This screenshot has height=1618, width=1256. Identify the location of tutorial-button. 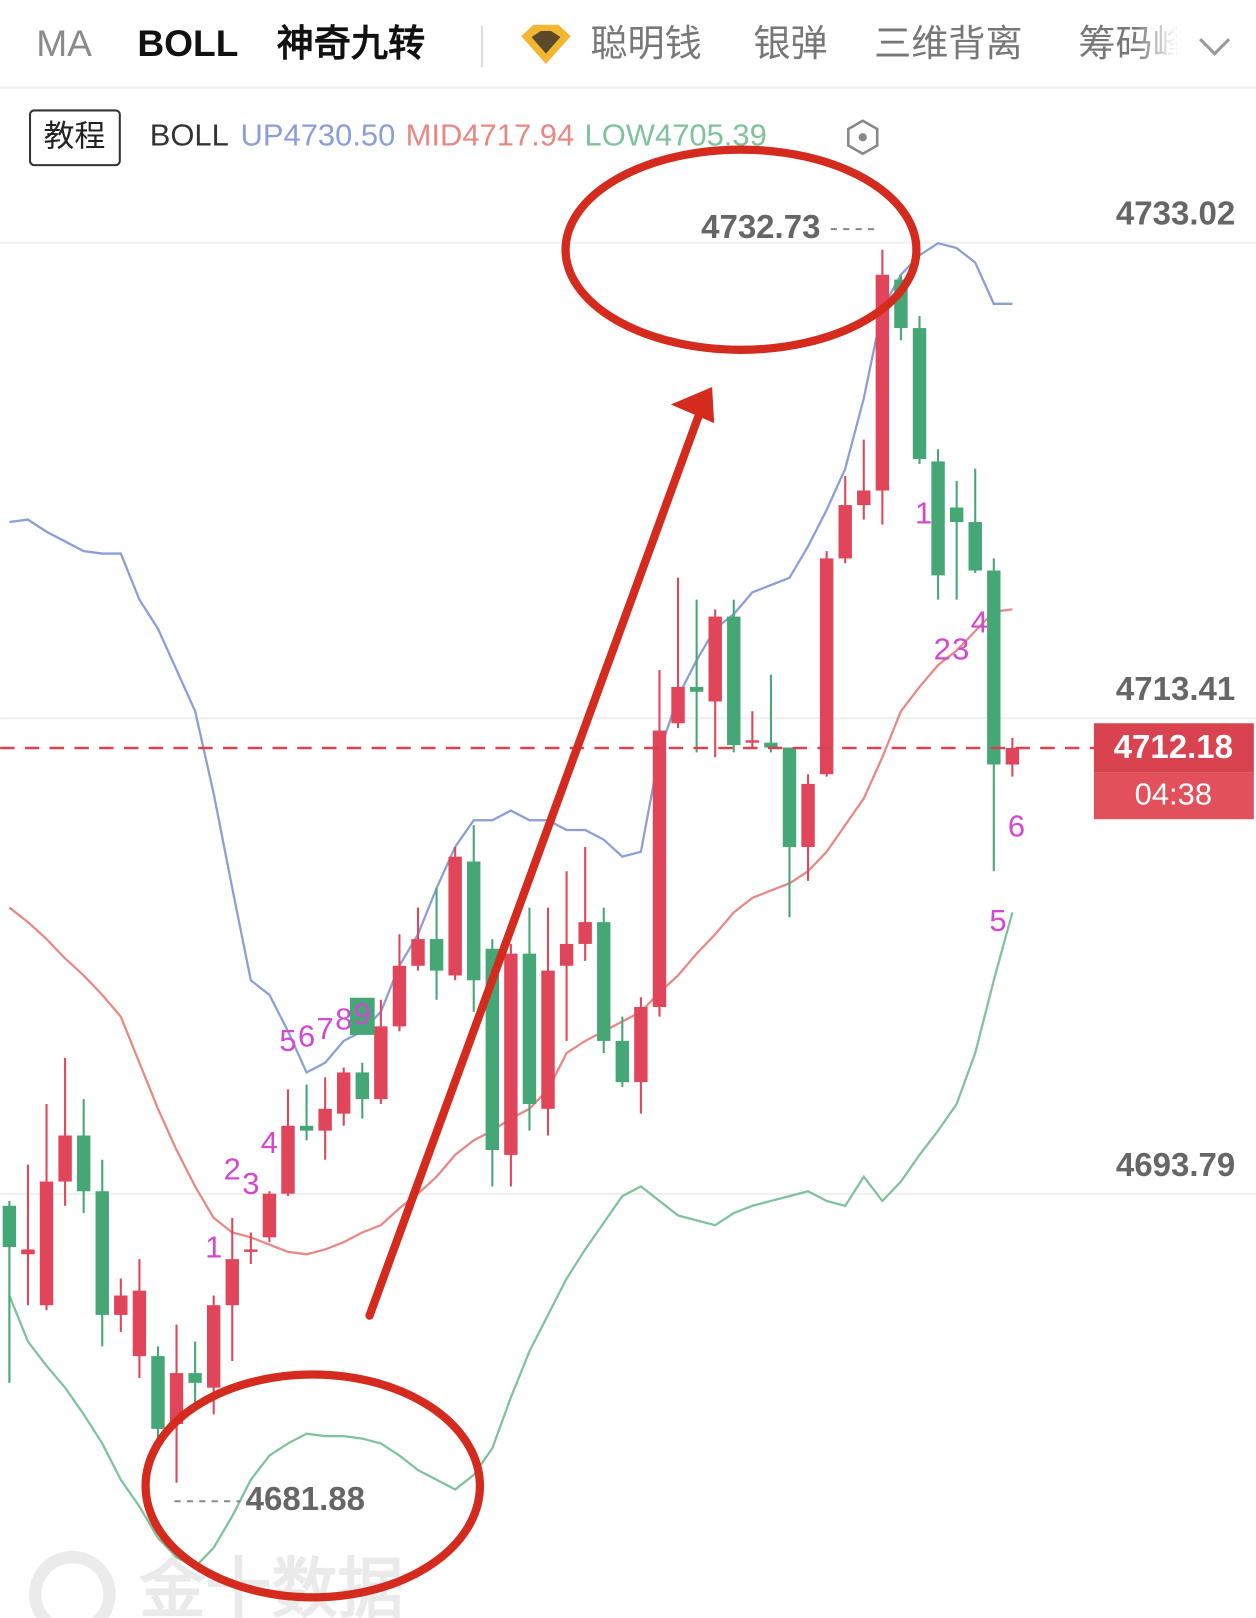
(74, 138).